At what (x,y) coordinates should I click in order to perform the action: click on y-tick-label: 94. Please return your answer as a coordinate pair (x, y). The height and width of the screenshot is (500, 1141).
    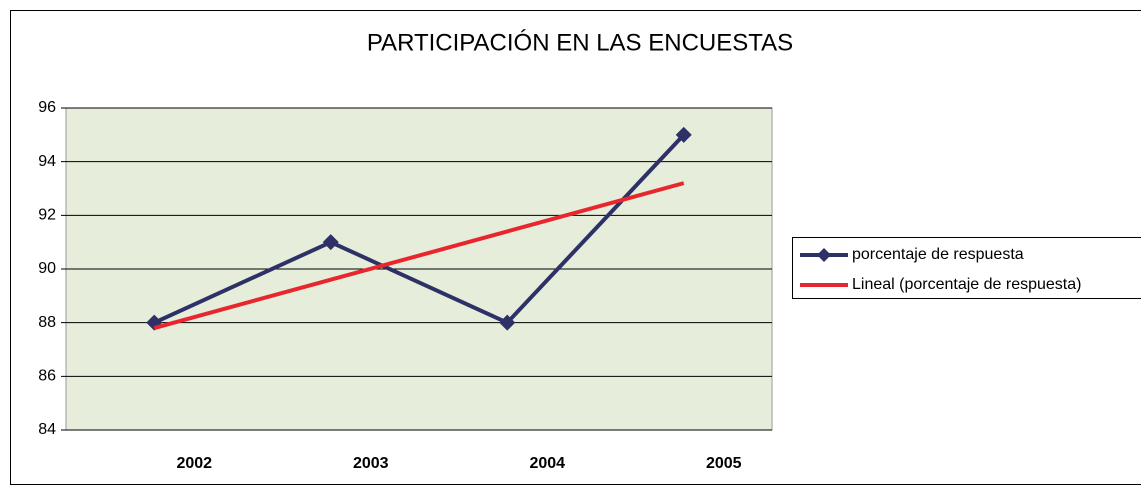
    Looking at the image, I should click on (47, 161).